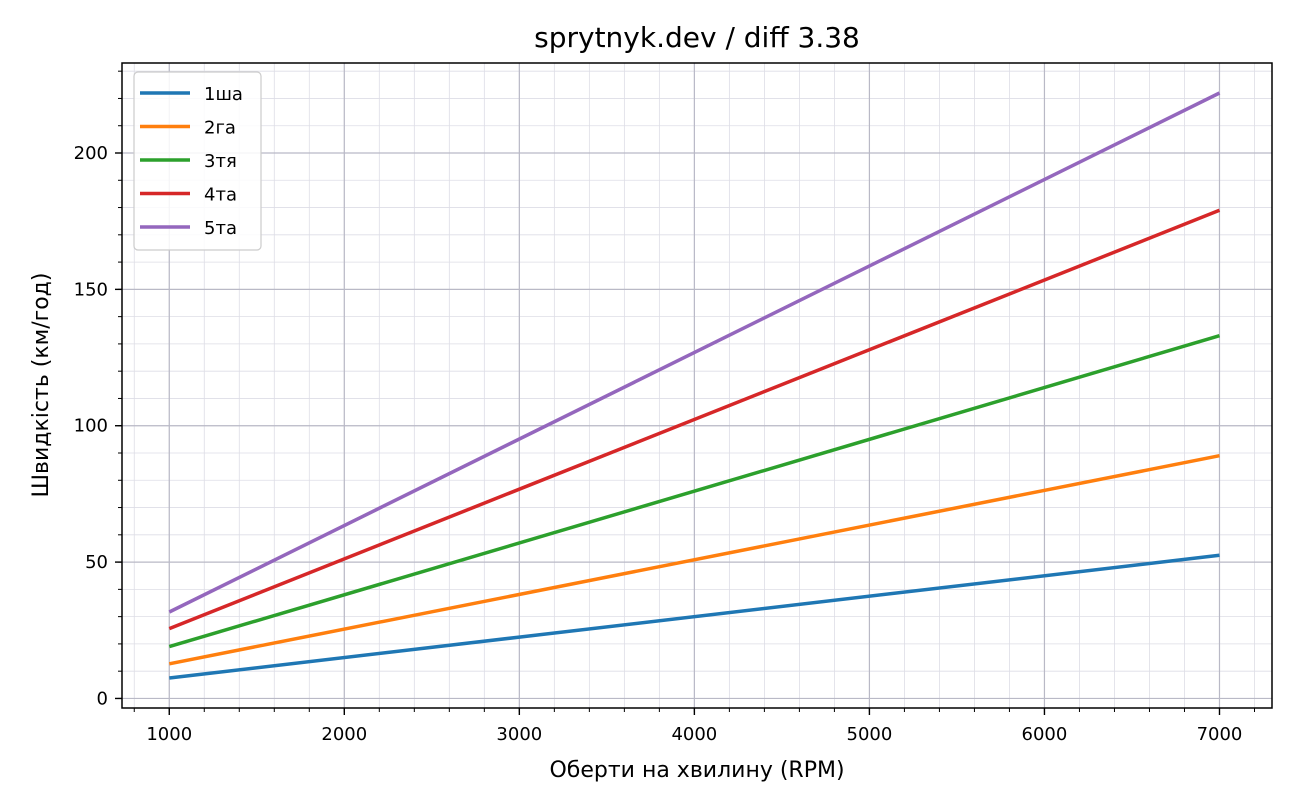 The width and height of the screenshot is (1296, 810). What do you see at coordinates (41, 385) in the screenshot?
I see `y-axis-label: Швидкість (км/год)` at bounding box center [41, 385].